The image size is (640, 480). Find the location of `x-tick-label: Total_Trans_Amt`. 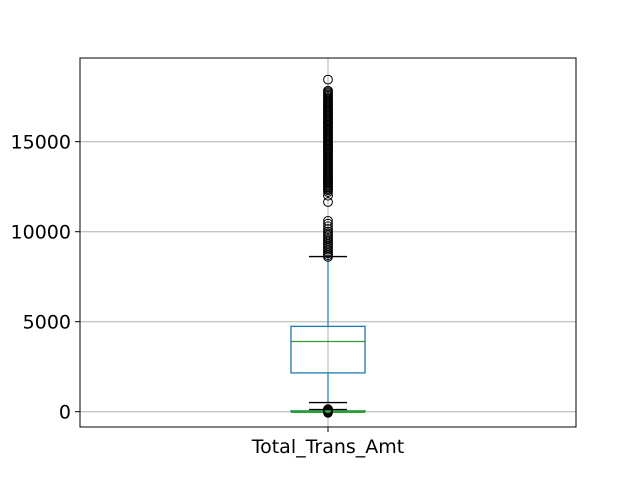

x-tick-label: Total_Trans_Amt is located at coordinates (328, 447).